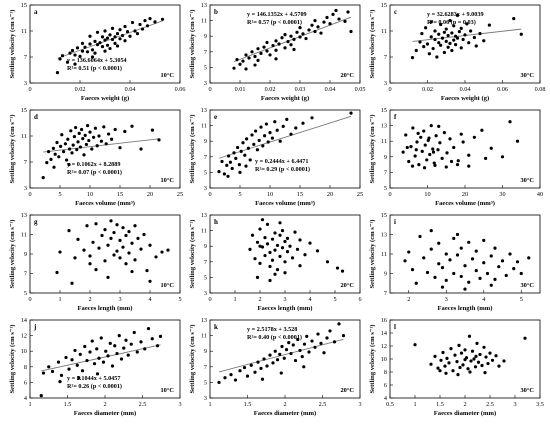 The width and height of the screenshot is (550, 430). I want to click on x-tick-label: 2.5, so click(143, 404).